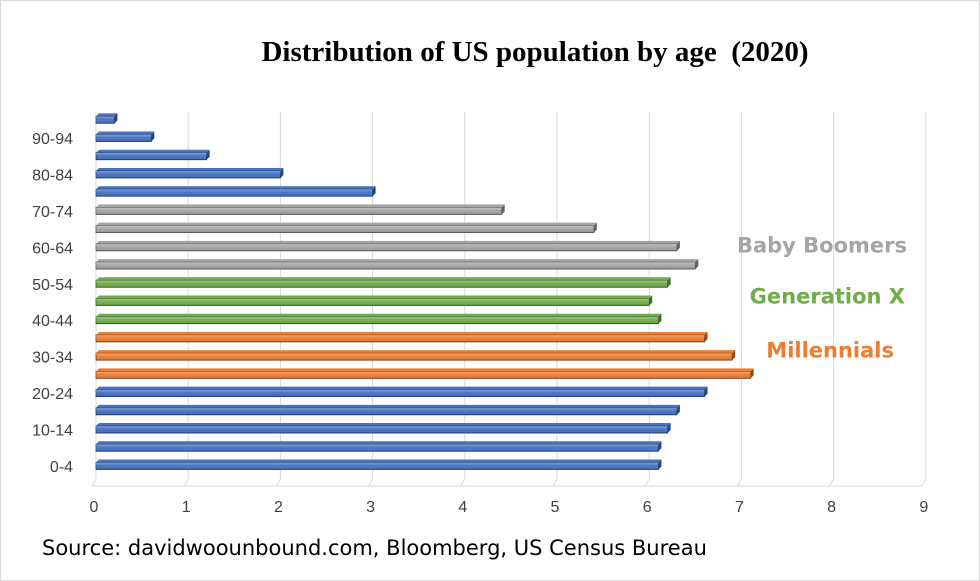 This screenshot has height=581, width=980. I want to click on x-tick-label: 7, so click(739, 507).